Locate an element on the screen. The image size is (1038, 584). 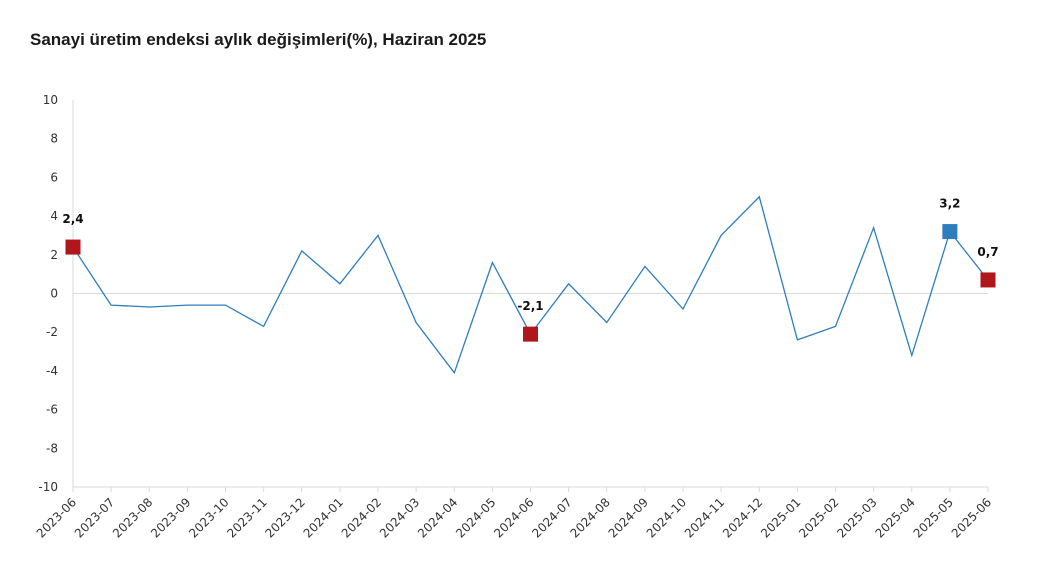
y-tick-label: -8 is located at coordinates (52, 448).